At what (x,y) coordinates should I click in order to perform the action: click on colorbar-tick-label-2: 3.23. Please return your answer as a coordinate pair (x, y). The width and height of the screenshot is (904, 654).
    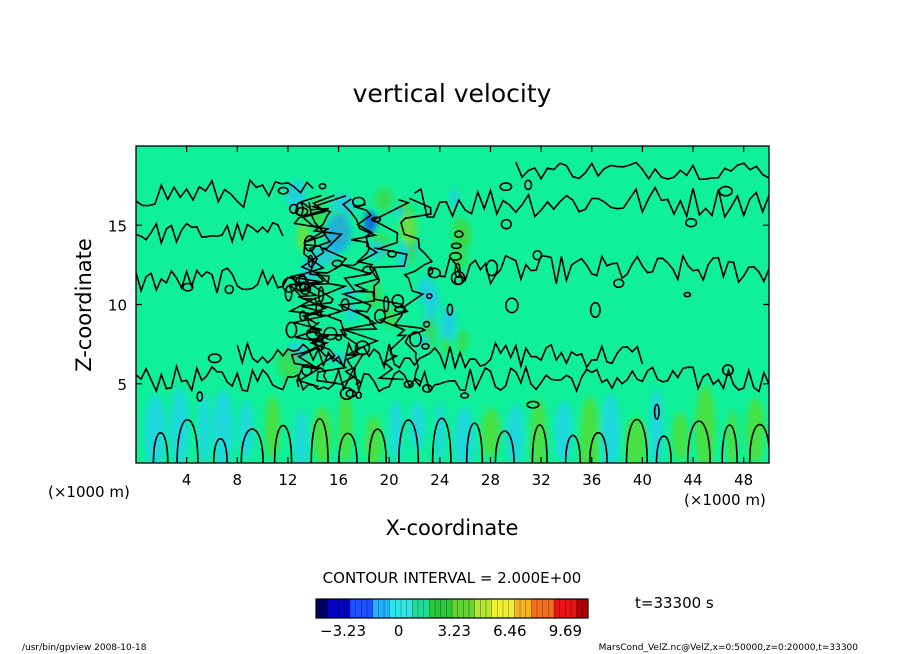
    Looking at the image, I should click on (453, 631).